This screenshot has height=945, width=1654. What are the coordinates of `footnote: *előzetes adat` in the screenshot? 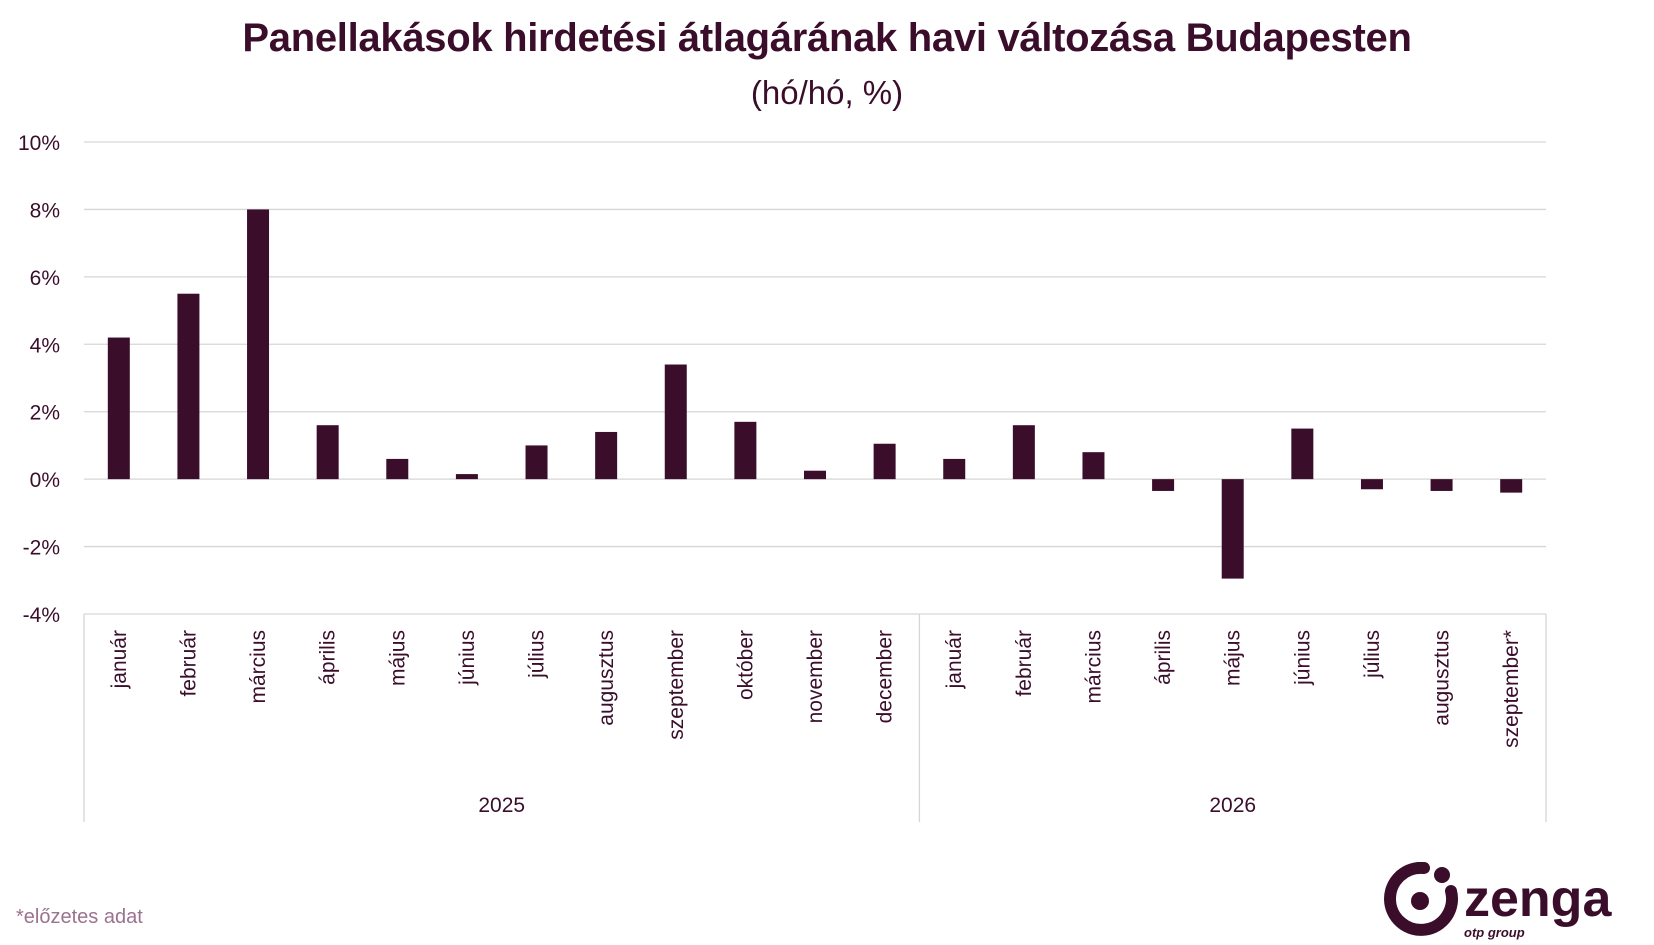 It's located at (79, 917).